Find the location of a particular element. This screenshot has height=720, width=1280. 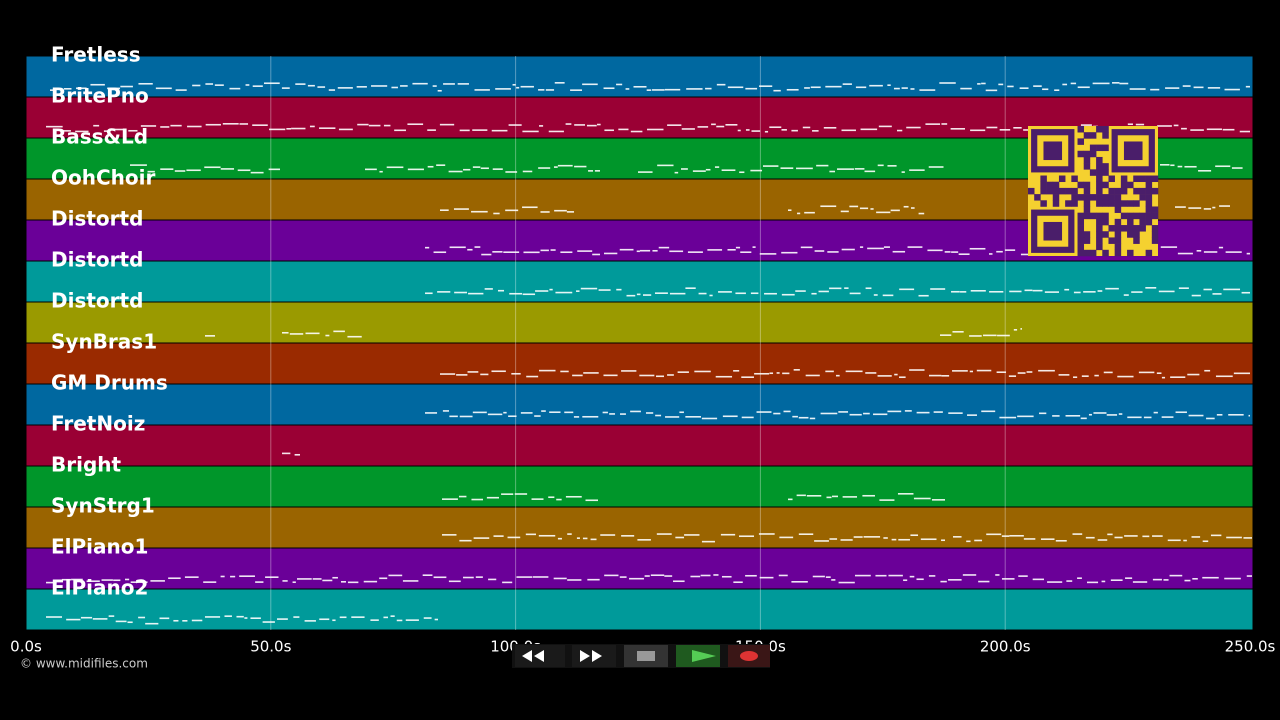

rewind-button is located at coordinates (540, 656).